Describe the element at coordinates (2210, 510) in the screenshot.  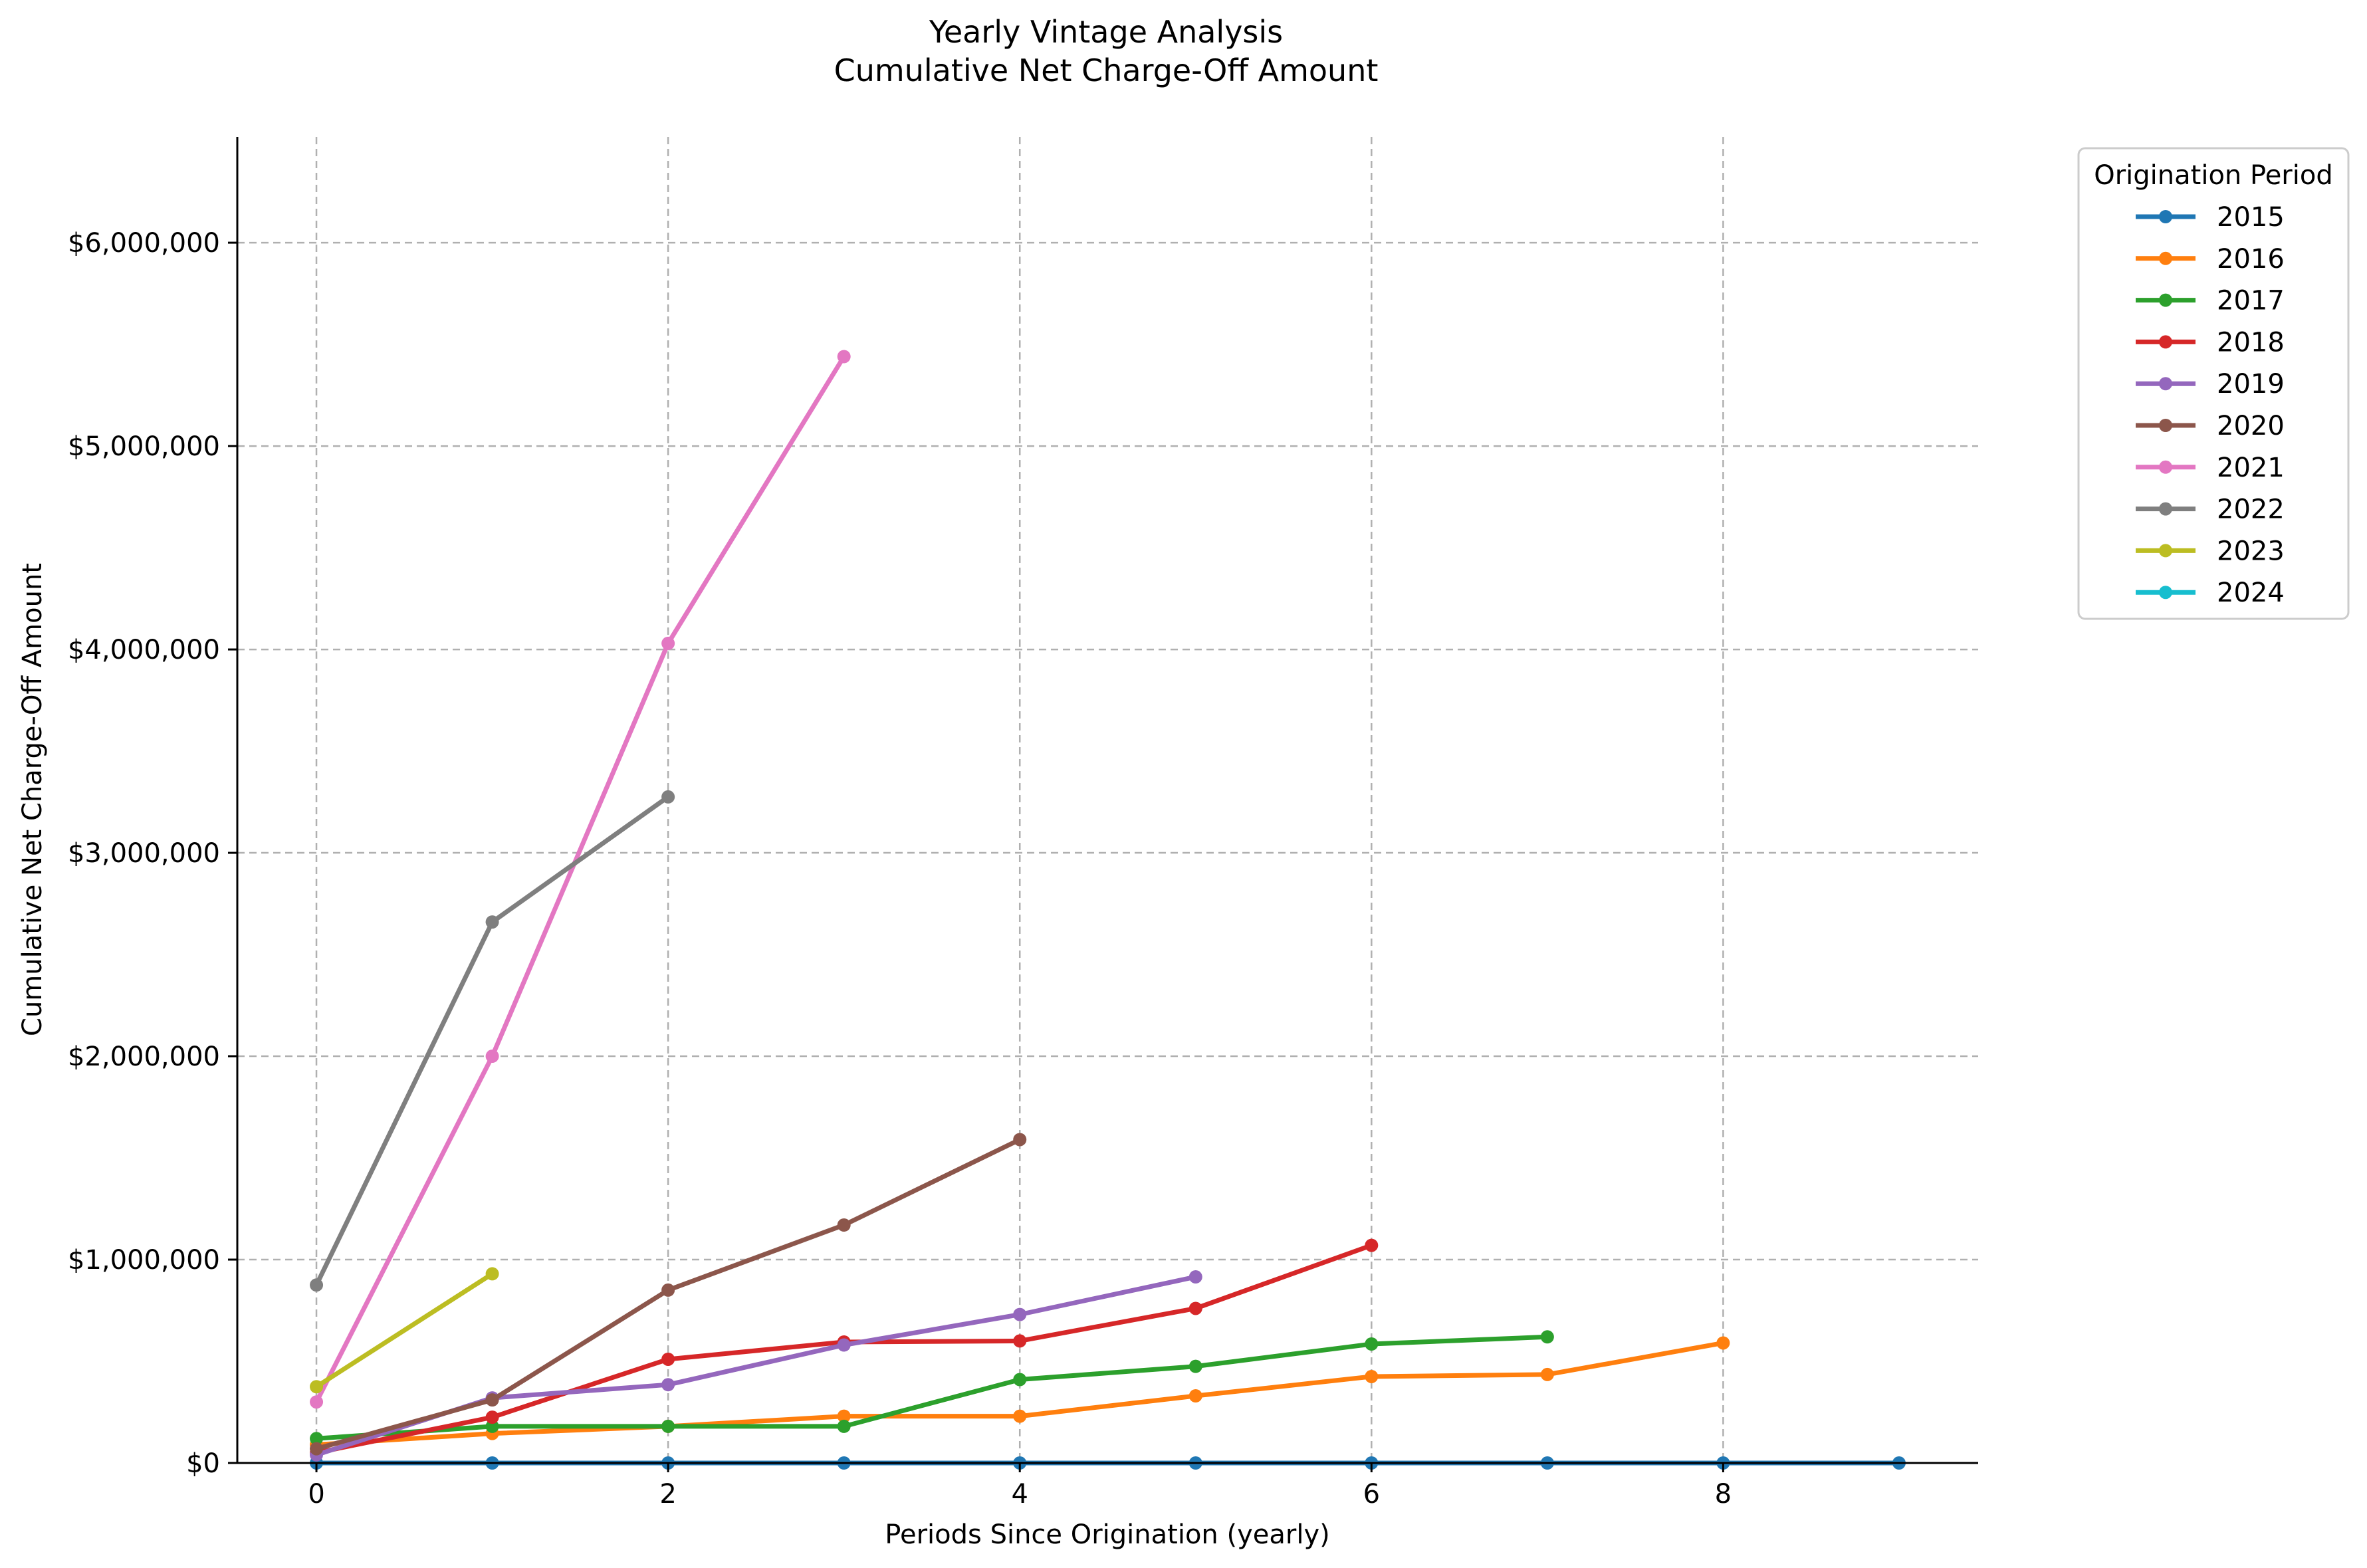
I see `legend-item-2022: 2022` at that location.